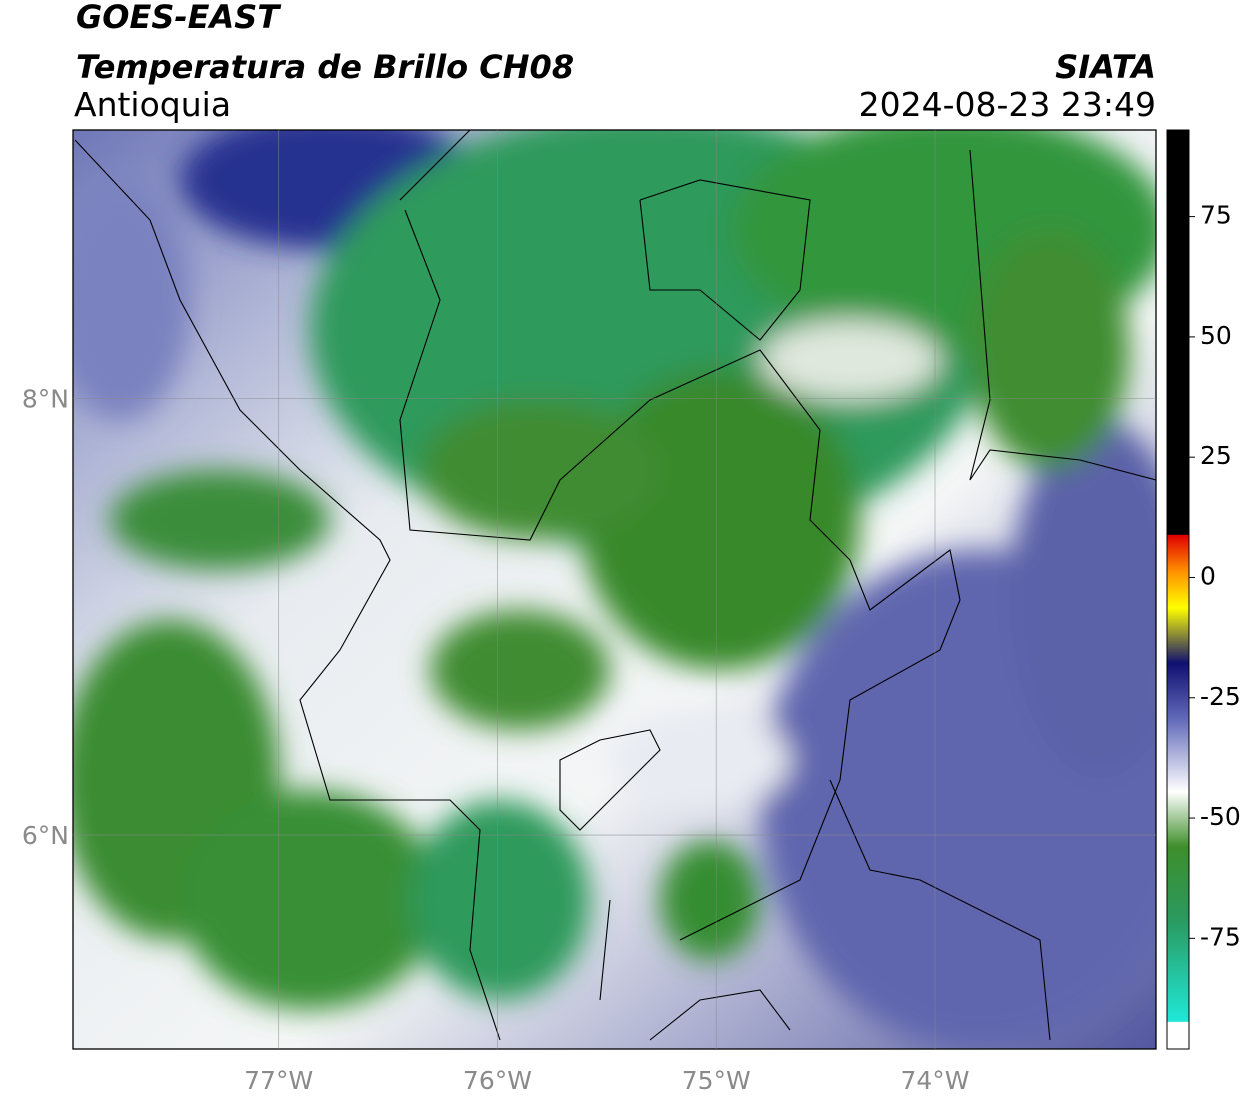 The image size is (1252, 1099). What do you see at coordinates (1178, 589) in the screenshot?
I see `colorbar` at bounding box center [1178, 589].